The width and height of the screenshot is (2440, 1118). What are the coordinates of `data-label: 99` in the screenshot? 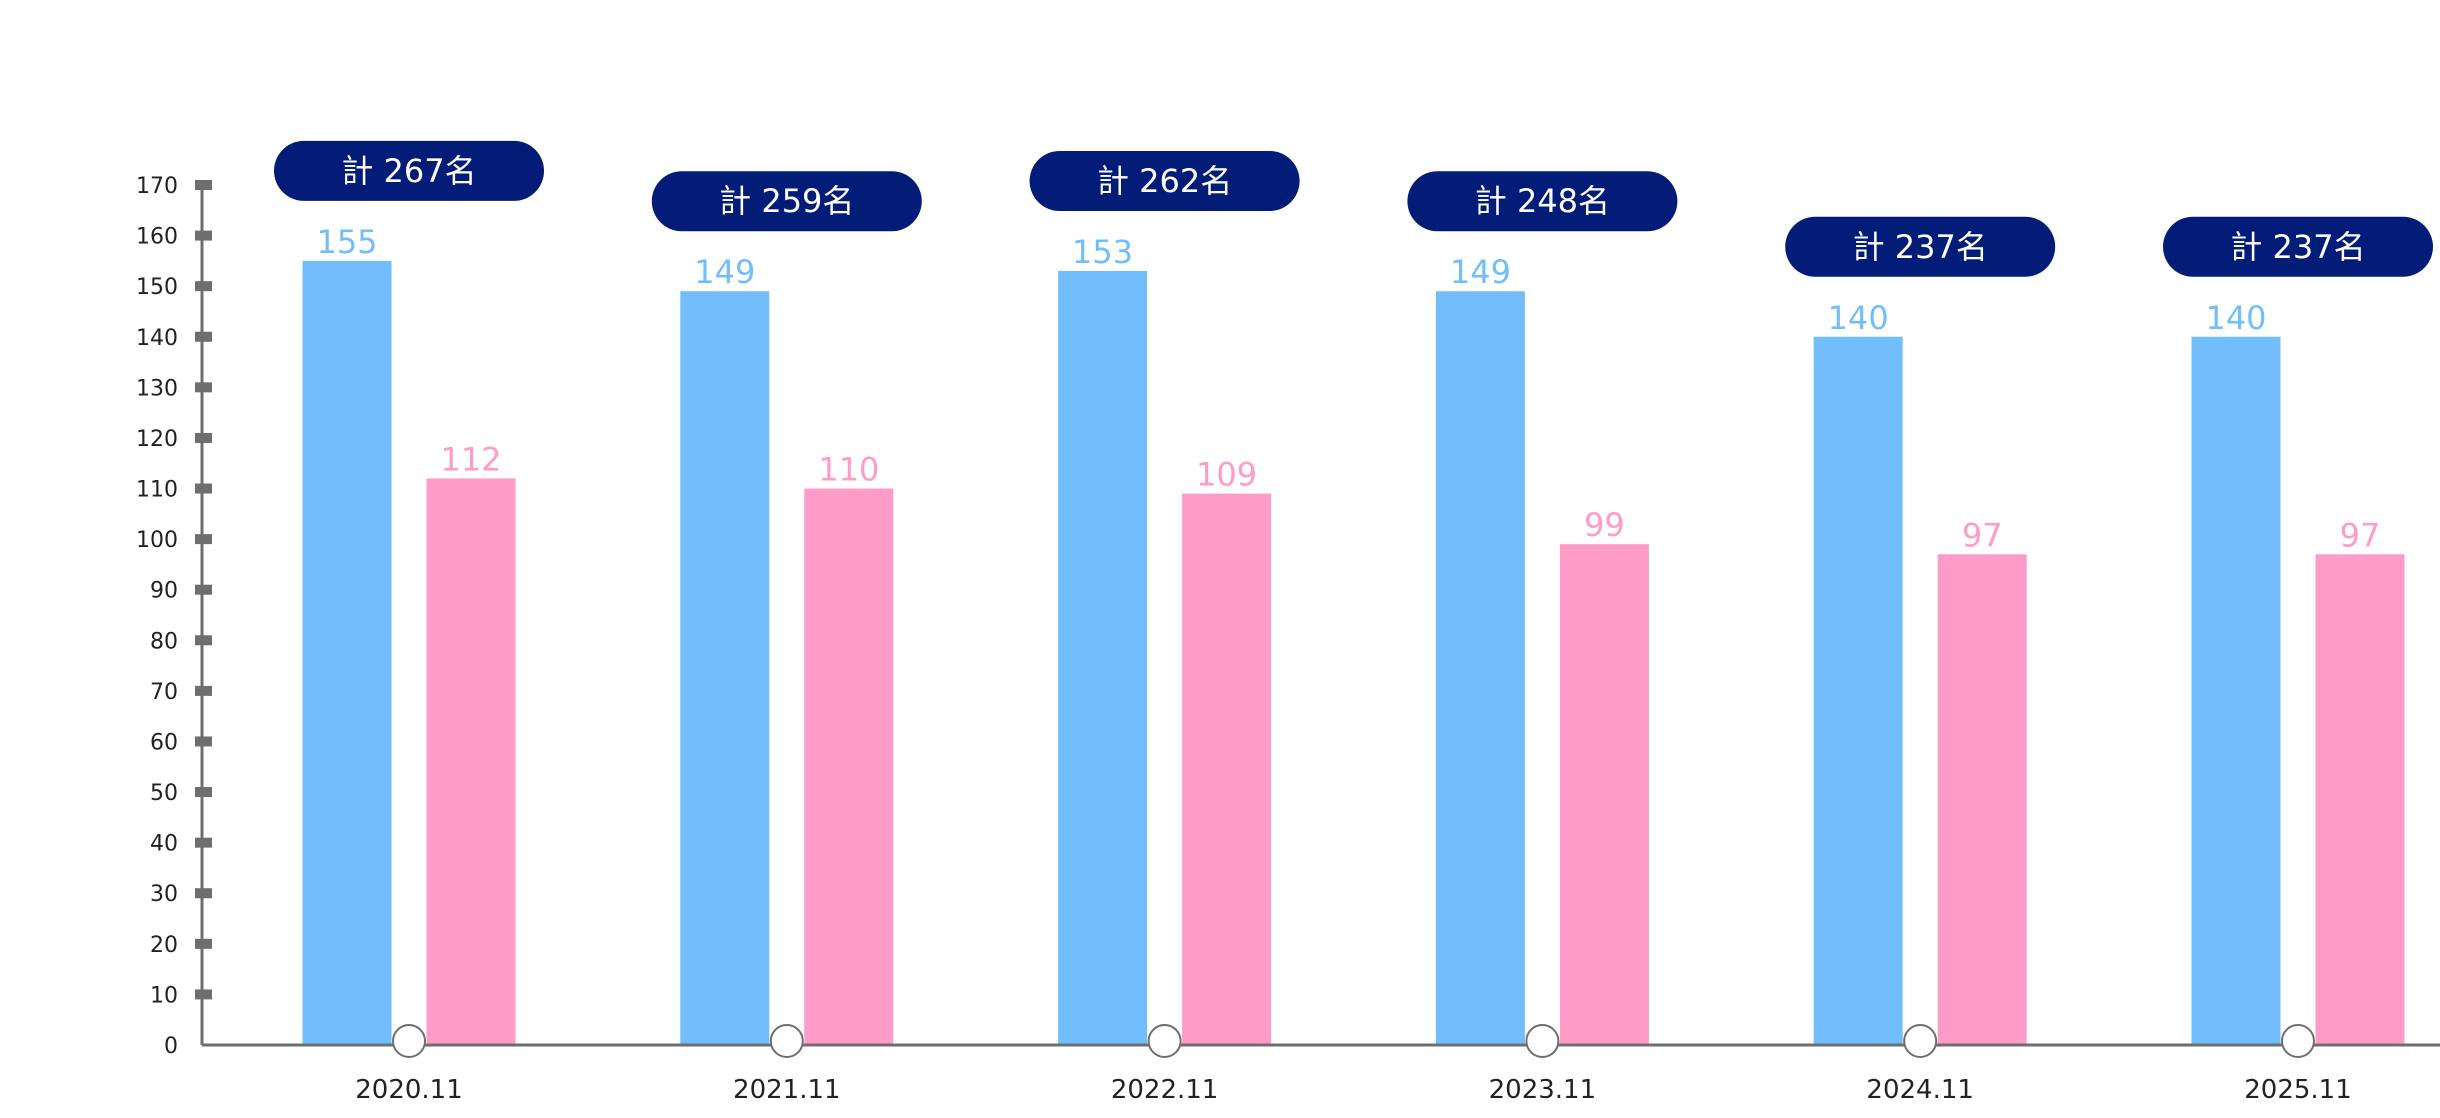 It's located at (1604, 525).